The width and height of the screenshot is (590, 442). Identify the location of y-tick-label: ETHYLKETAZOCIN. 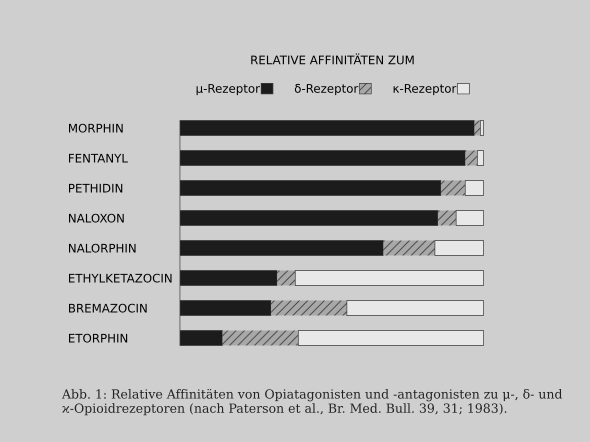
(120, 278).